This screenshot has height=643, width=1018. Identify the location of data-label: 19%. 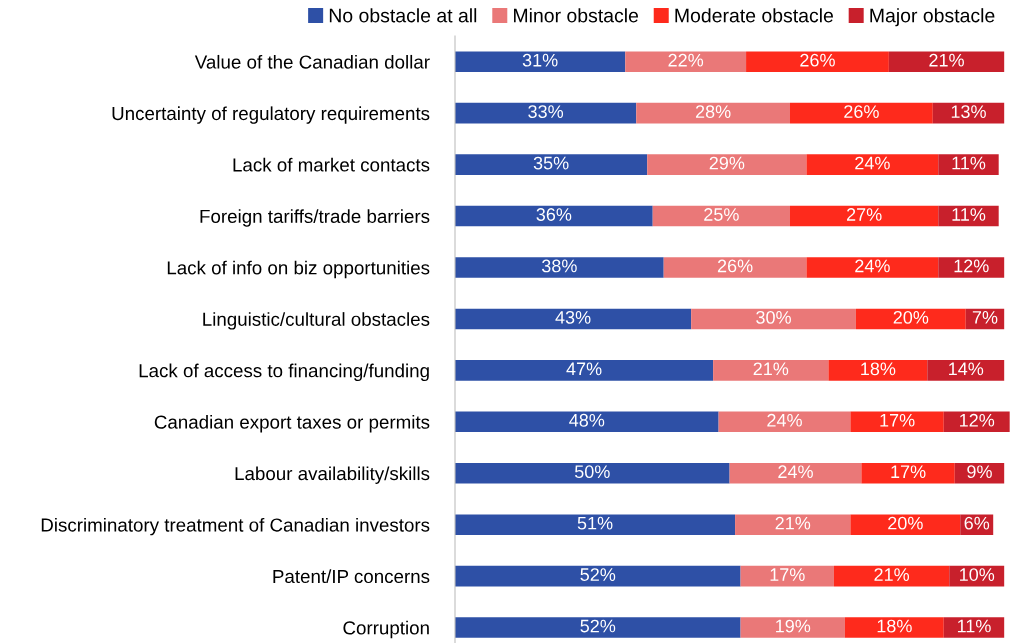
(793, 626).